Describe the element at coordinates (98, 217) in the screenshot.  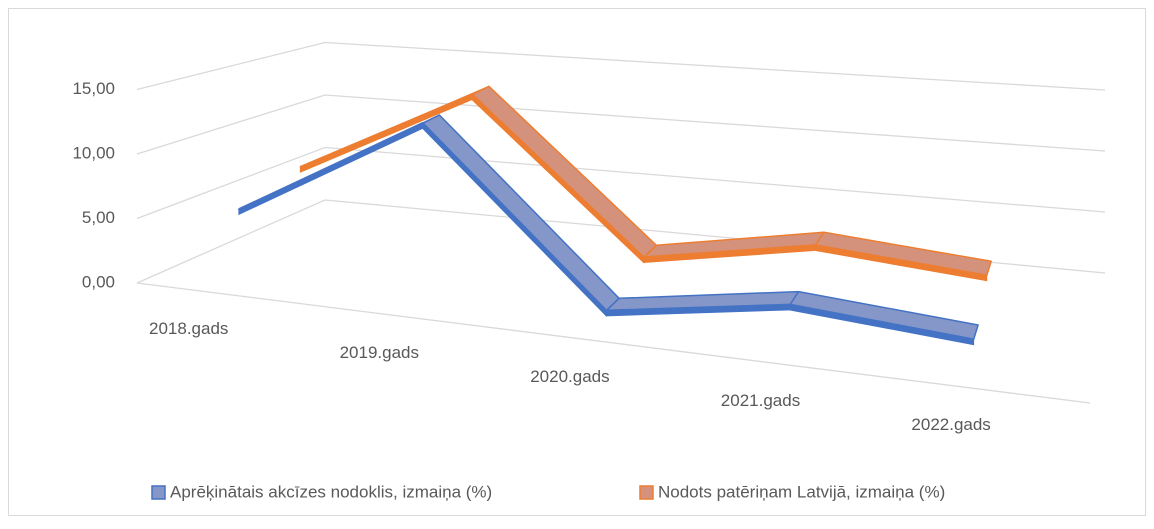
I see `y-tick-label: 5,00` at that location.